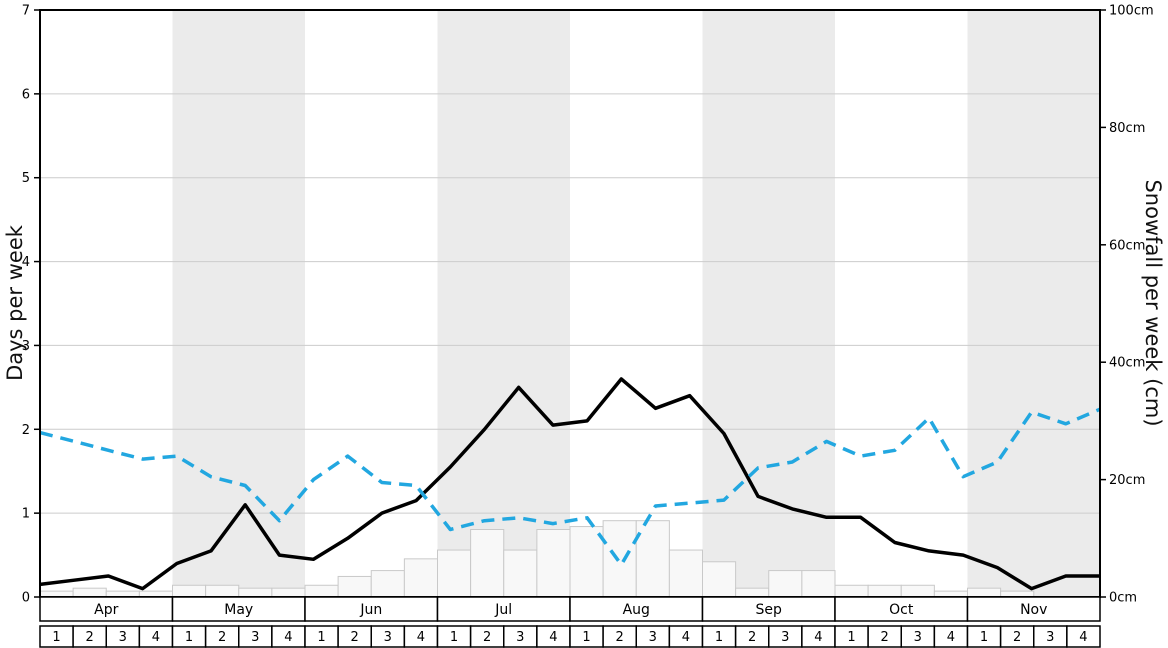 This screenshot has height=648, width=1168. What do you see at coordinates (1127, 245) in the screenshot?
I see `right-tick-label: 60cm` at bounding box center [1127, 245].